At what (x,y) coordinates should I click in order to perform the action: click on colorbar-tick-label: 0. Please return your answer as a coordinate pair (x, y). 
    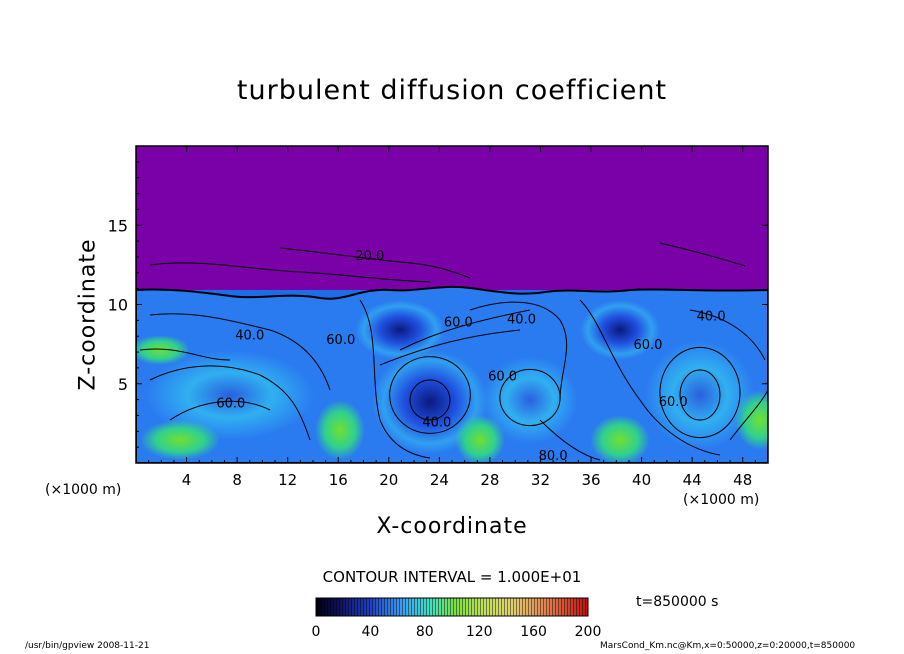
    Looking at the image, I should click on (316, 632).